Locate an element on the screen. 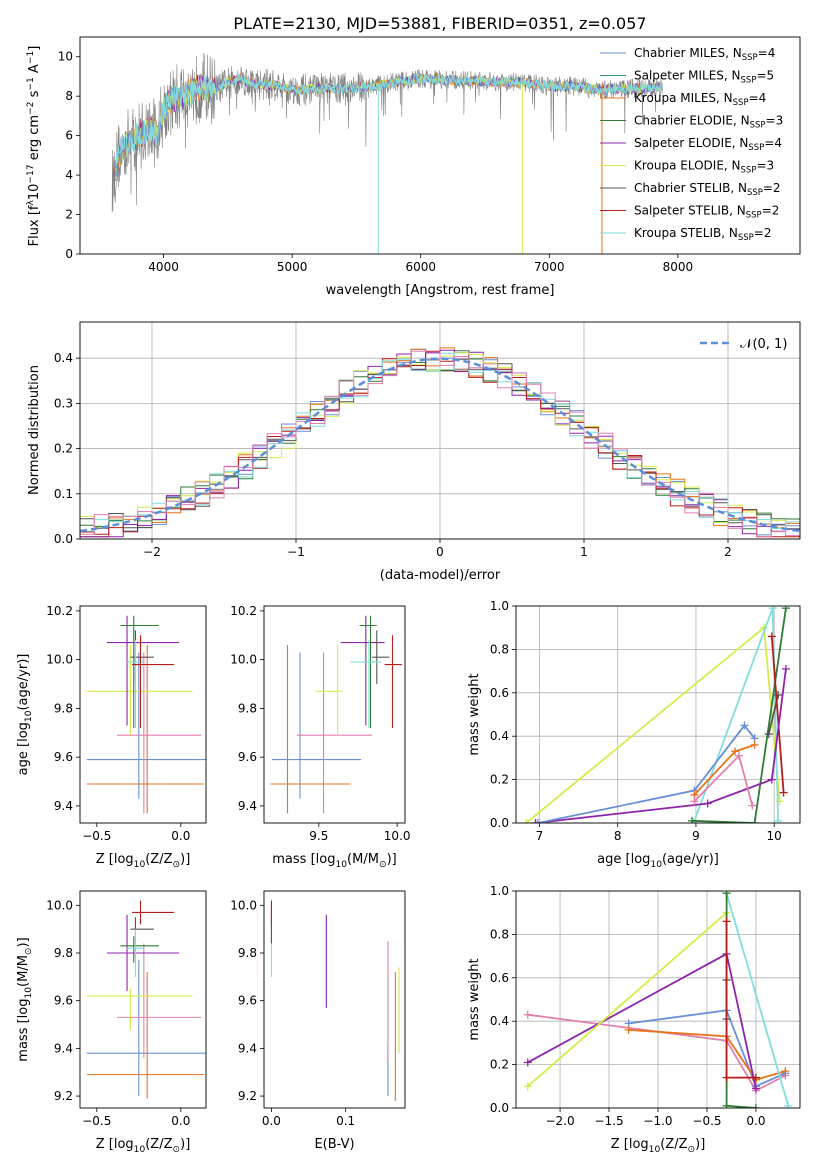 The height and width of the screenshot is (1170, 819). y-axis-label: mass weight is located at coordinates (474, 714).